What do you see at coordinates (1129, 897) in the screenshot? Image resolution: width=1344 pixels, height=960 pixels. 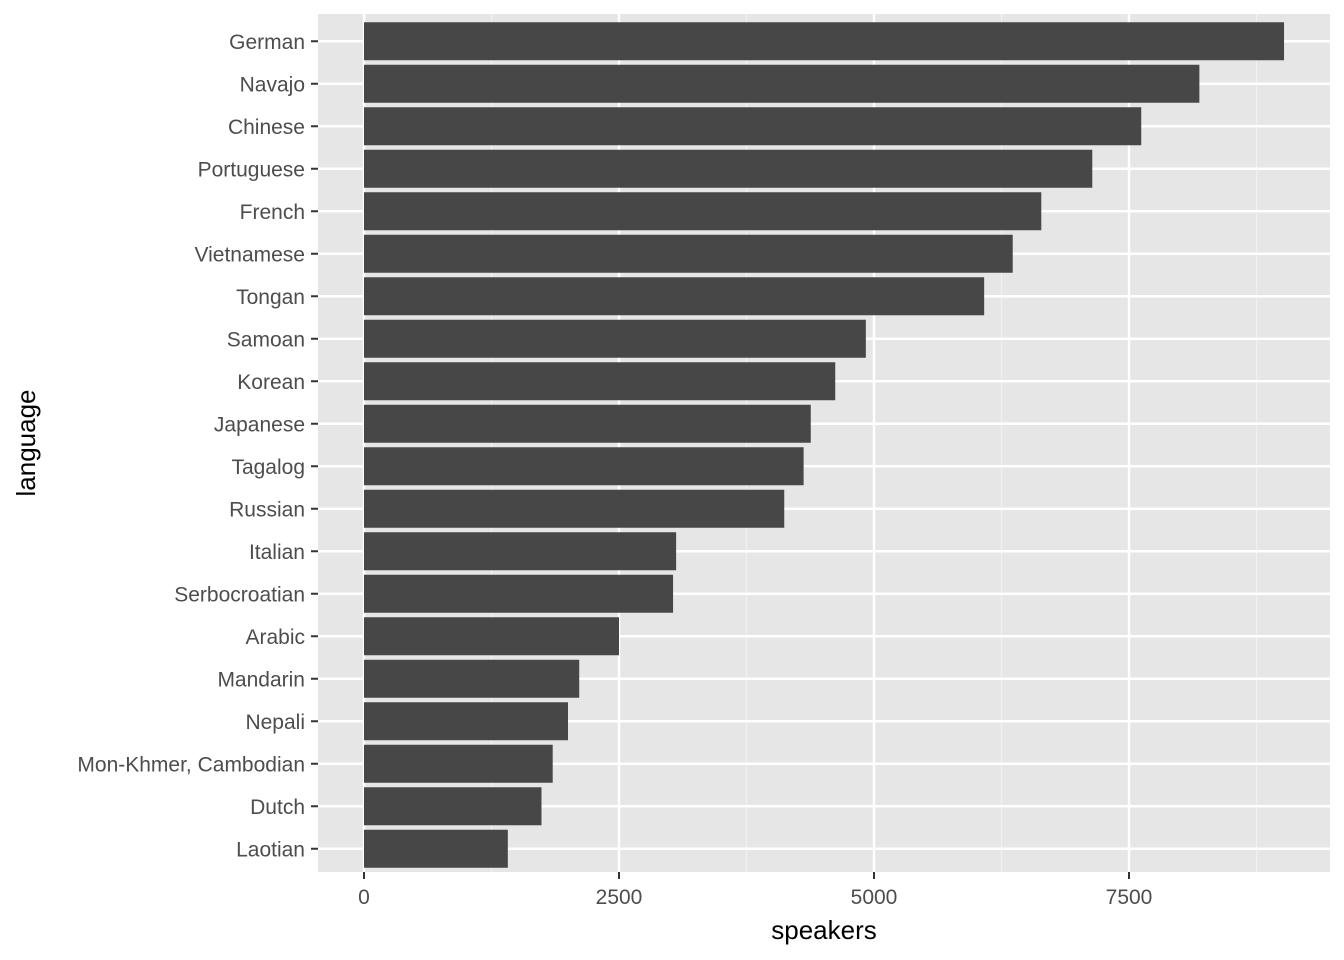 I see `x-tick-label: 7500` at bounding box center [1129, 897].